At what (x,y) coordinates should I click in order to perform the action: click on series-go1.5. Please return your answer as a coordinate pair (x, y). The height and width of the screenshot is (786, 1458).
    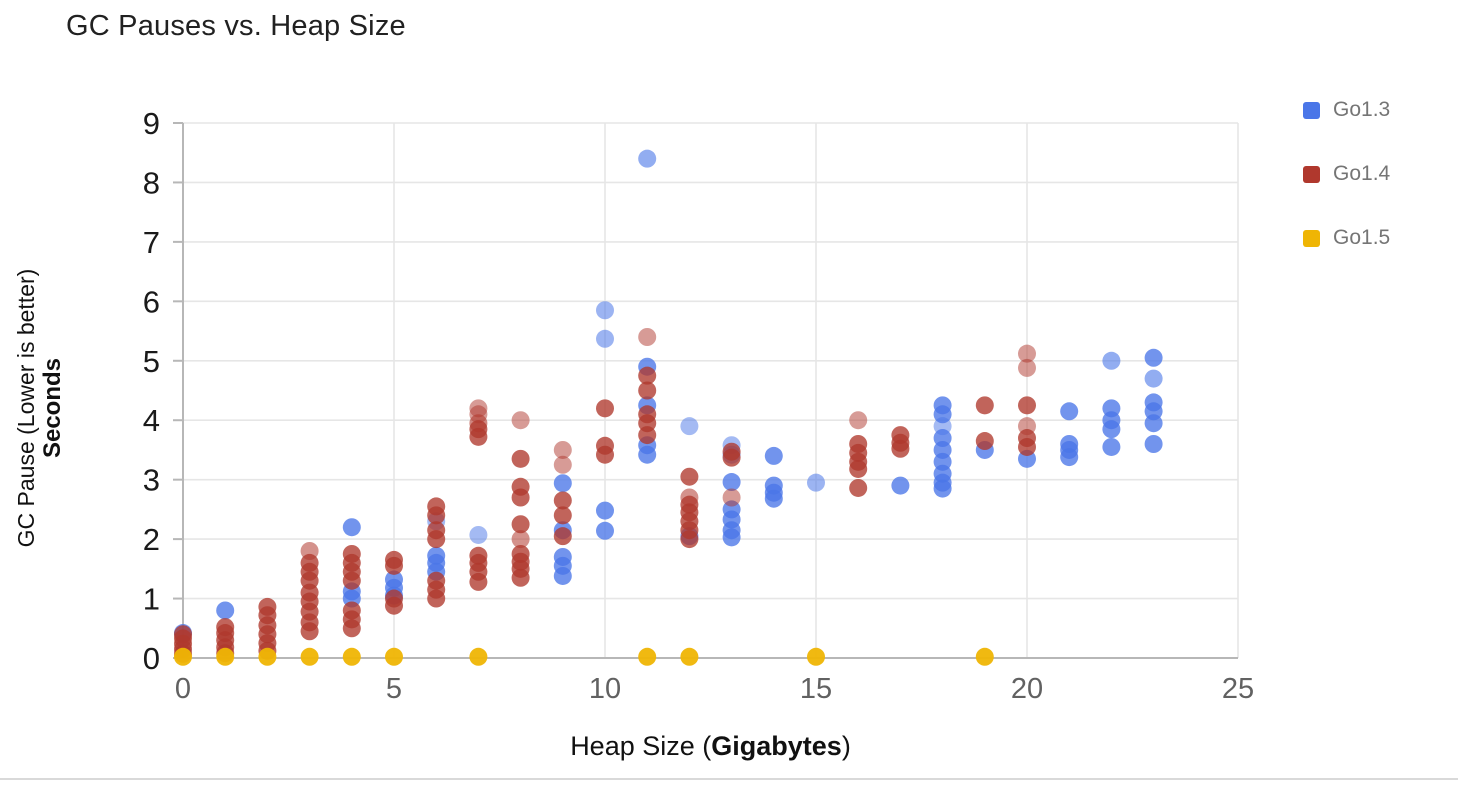
    Looking at the image, I should click on (584, 656).